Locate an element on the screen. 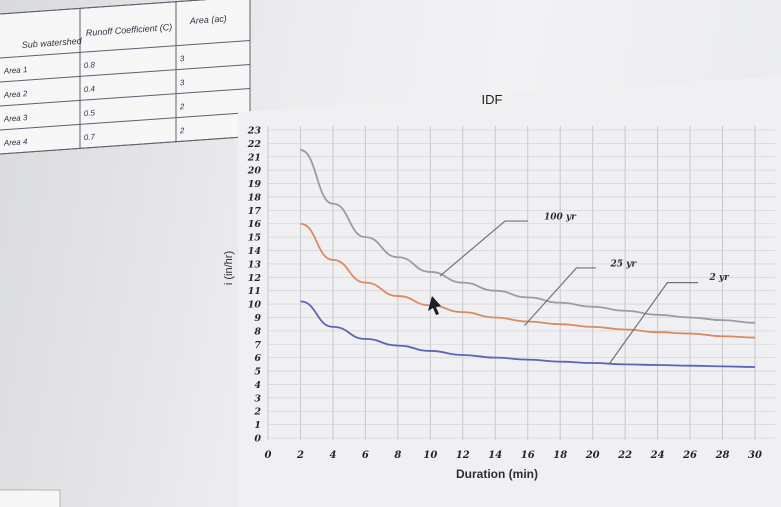 The image size is (781, 507). x-tick-label: 8 is located at coordinates (397, 455).